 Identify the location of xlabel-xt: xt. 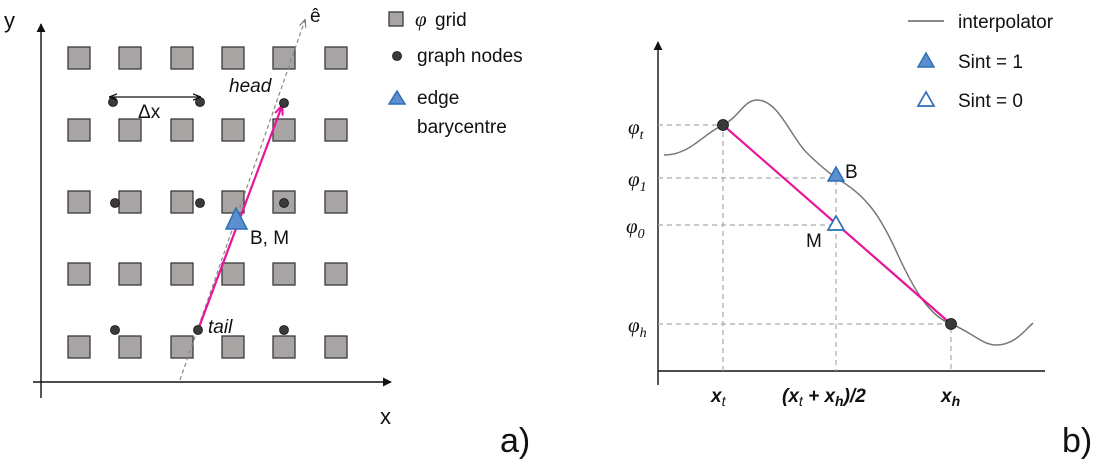
(718, 397).